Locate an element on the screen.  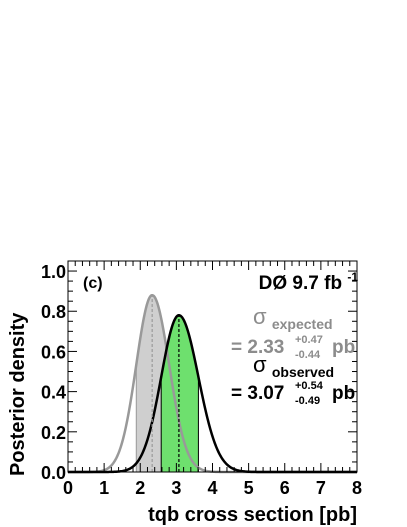
x-tick-label: 3 is located at coordinates (176, 488).